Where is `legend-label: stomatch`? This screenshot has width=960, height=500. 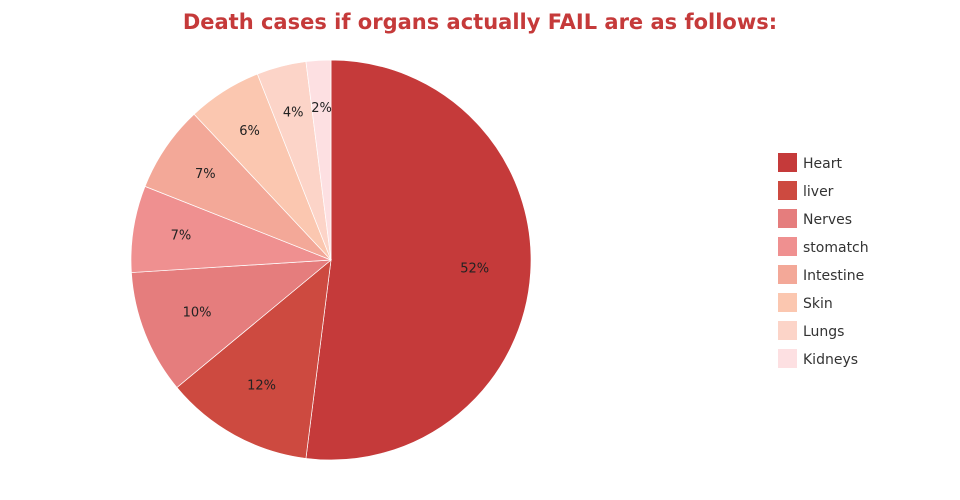
legend-label: stomatch is located at coordinates (836, 247).